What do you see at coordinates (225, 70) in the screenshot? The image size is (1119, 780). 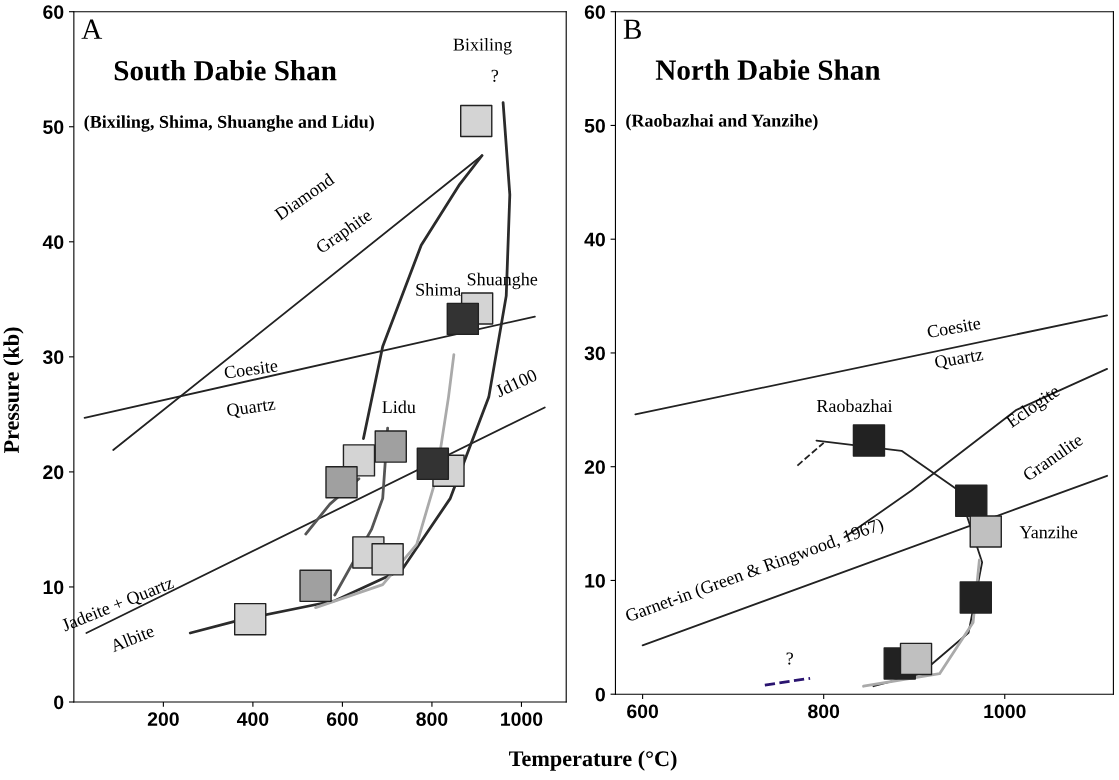 I see `text: South Dabie Shan` at bounding box center [225, 70].